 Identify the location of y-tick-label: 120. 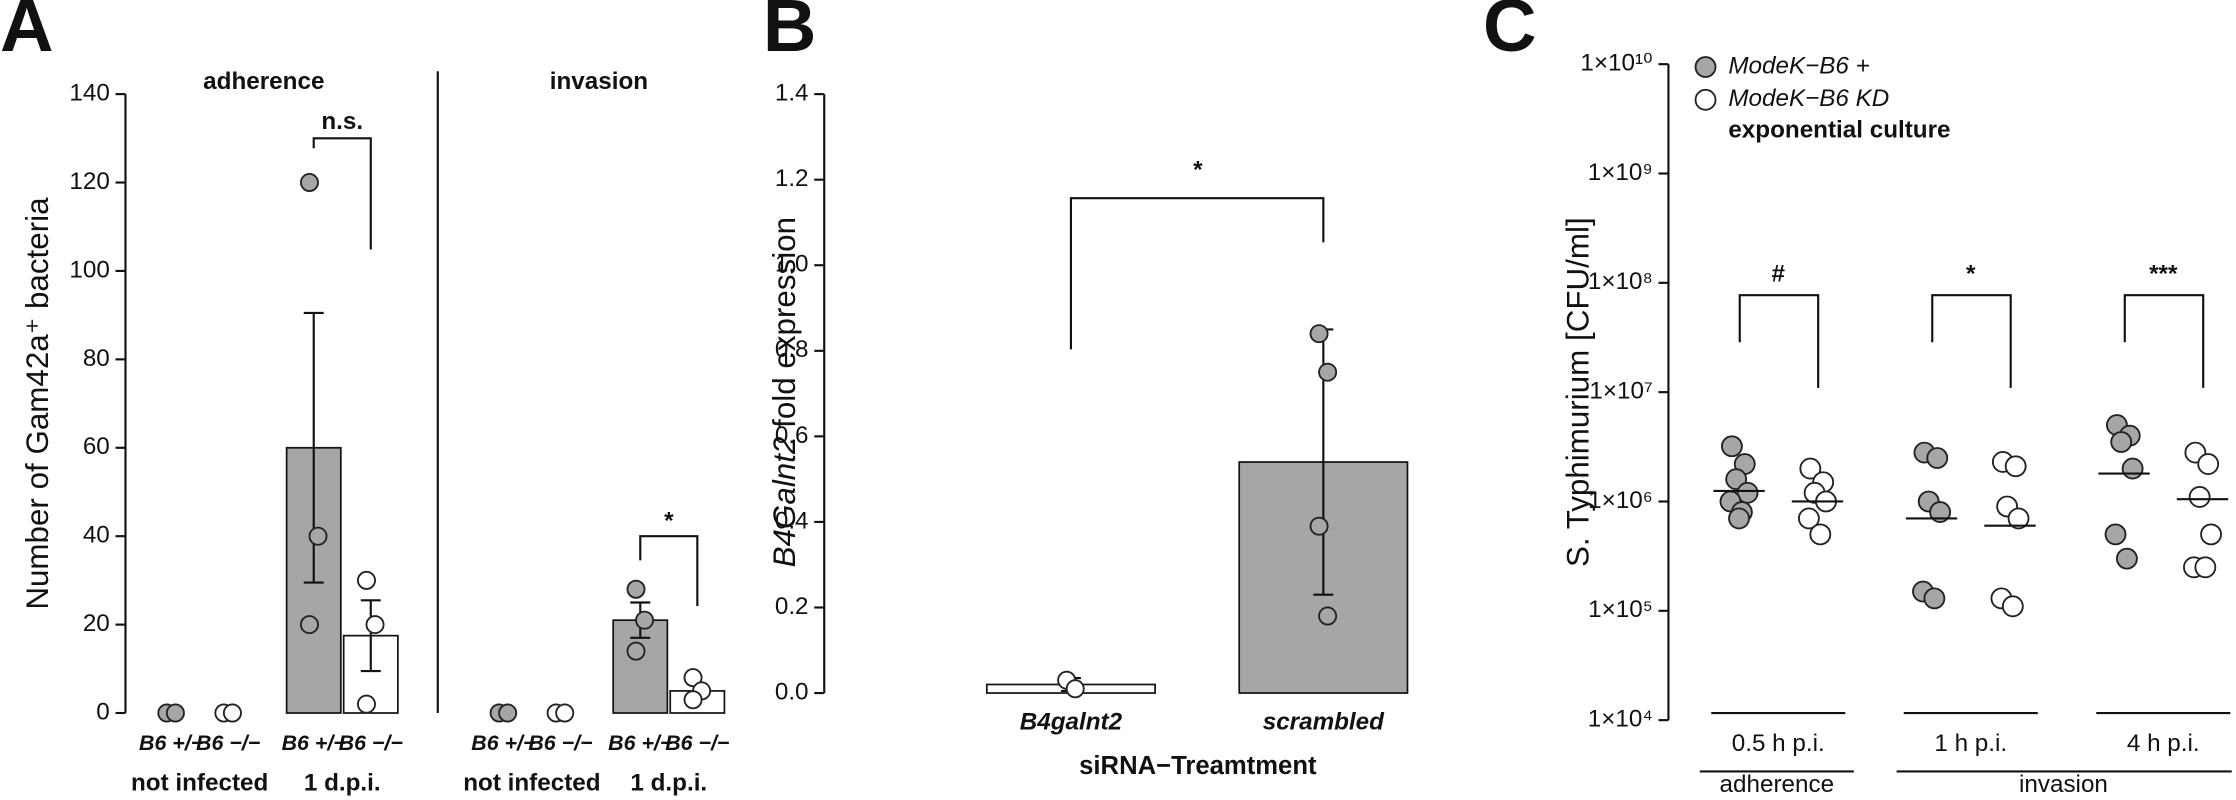
(89, 181).